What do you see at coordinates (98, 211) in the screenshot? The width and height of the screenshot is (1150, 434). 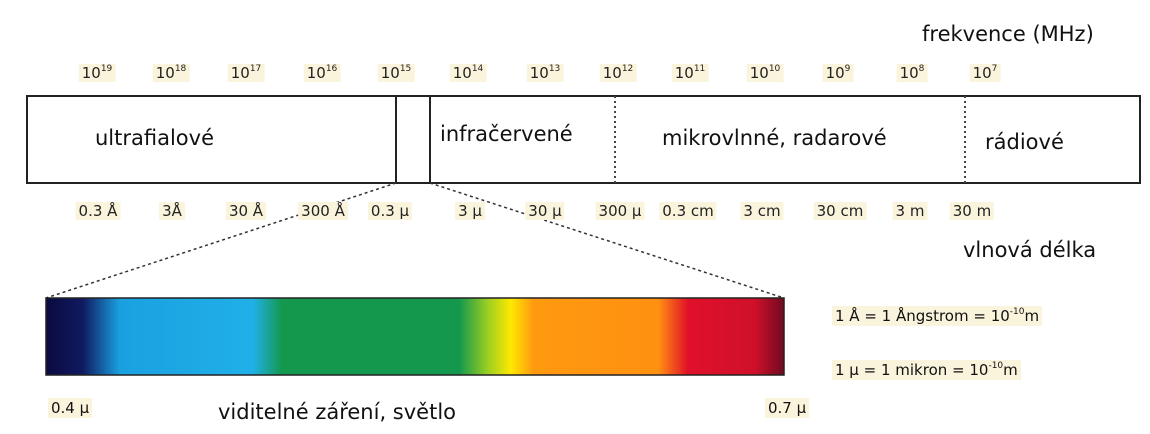 I see `wavelength-label: 0.3 Å` at bounding box center [98, 211].